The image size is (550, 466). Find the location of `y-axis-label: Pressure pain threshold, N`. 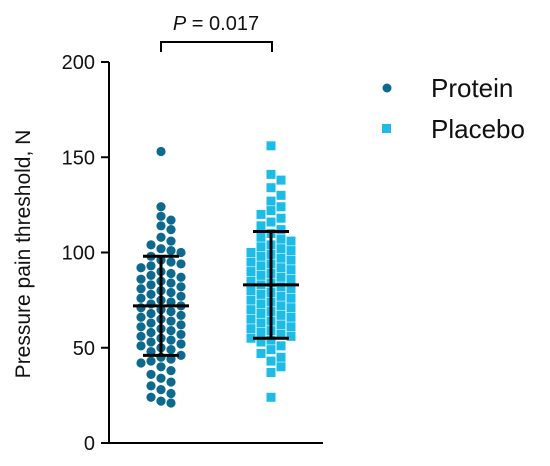

y-axis-label: Pressure pain threshold, N is located at coordinates (23, 254).